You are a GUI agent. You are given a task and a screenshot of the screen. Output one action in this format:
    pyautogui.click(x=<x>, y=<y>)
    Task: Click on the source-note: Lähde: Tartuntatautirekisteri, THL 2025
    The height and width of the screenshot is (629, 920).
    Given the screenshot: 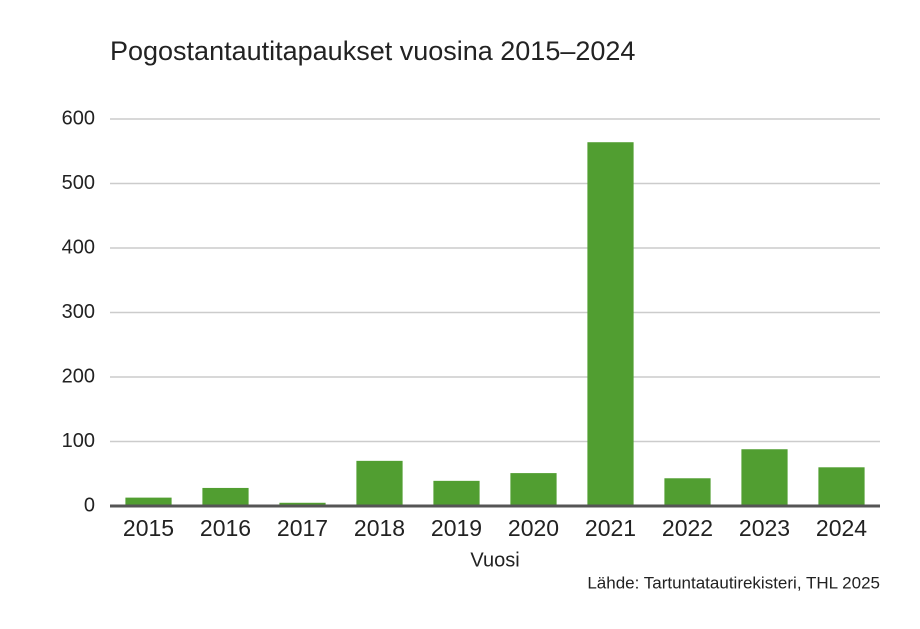 What is the action you would take?
    pyautogui.click(x=733, y=582)
    